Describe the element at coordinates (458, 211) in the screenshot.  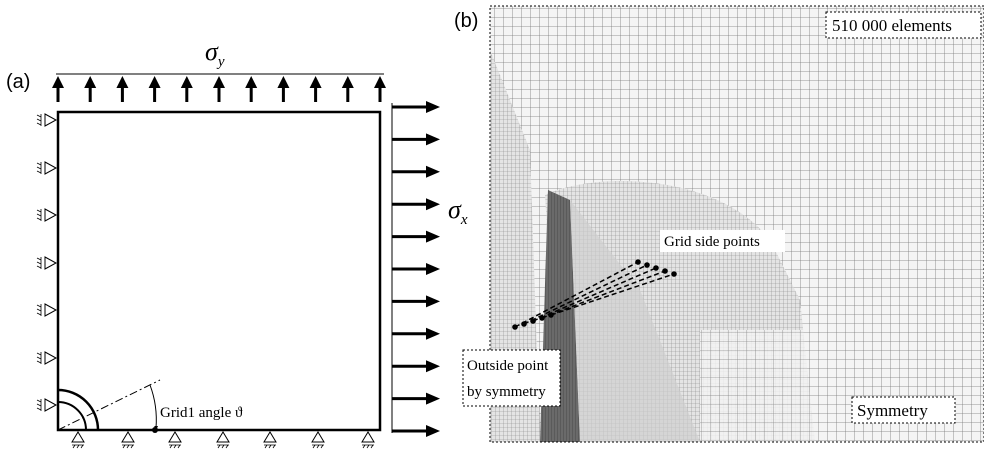
I see `sigma-x-label: σx` at that location.